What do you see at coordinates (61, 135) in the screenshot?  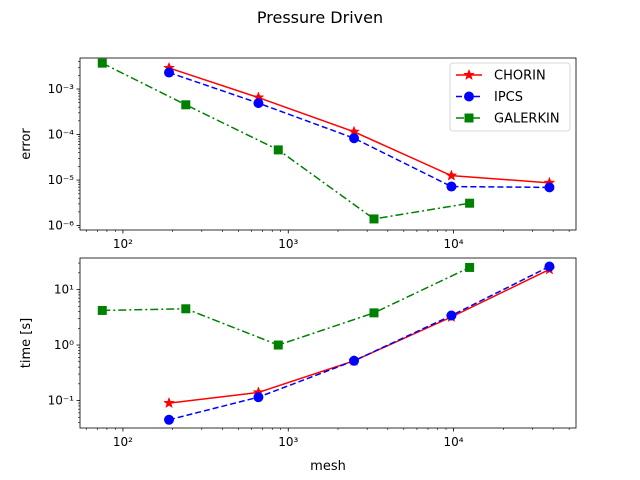 I see `y-tick-label: 10⁻⁴` at bounding box center [61, 135].